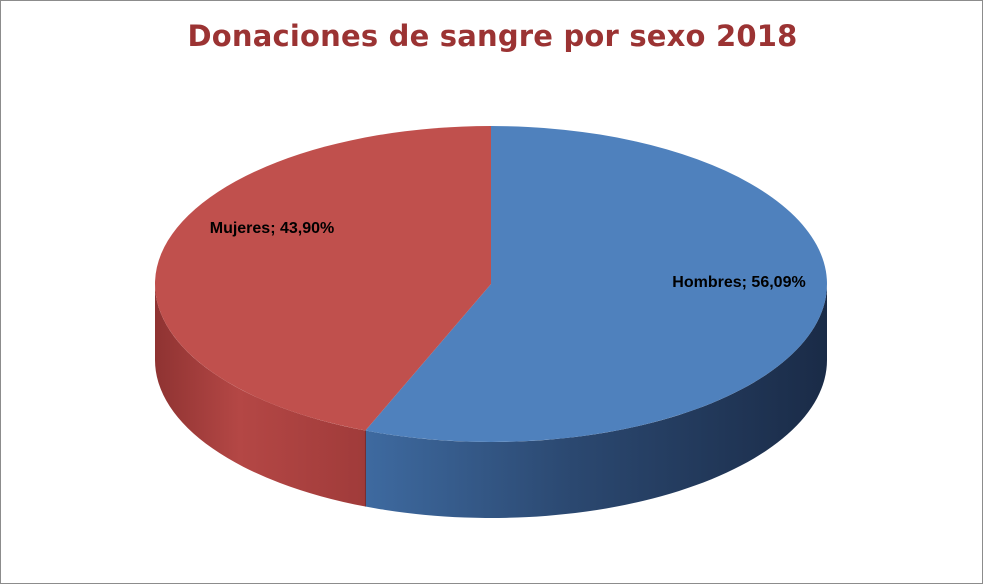 This screenshot has height=584, width=983. Describe the element at coordinates (260, 395) in the screenshot. I see `pie-slice-side-mujeres` at that location.